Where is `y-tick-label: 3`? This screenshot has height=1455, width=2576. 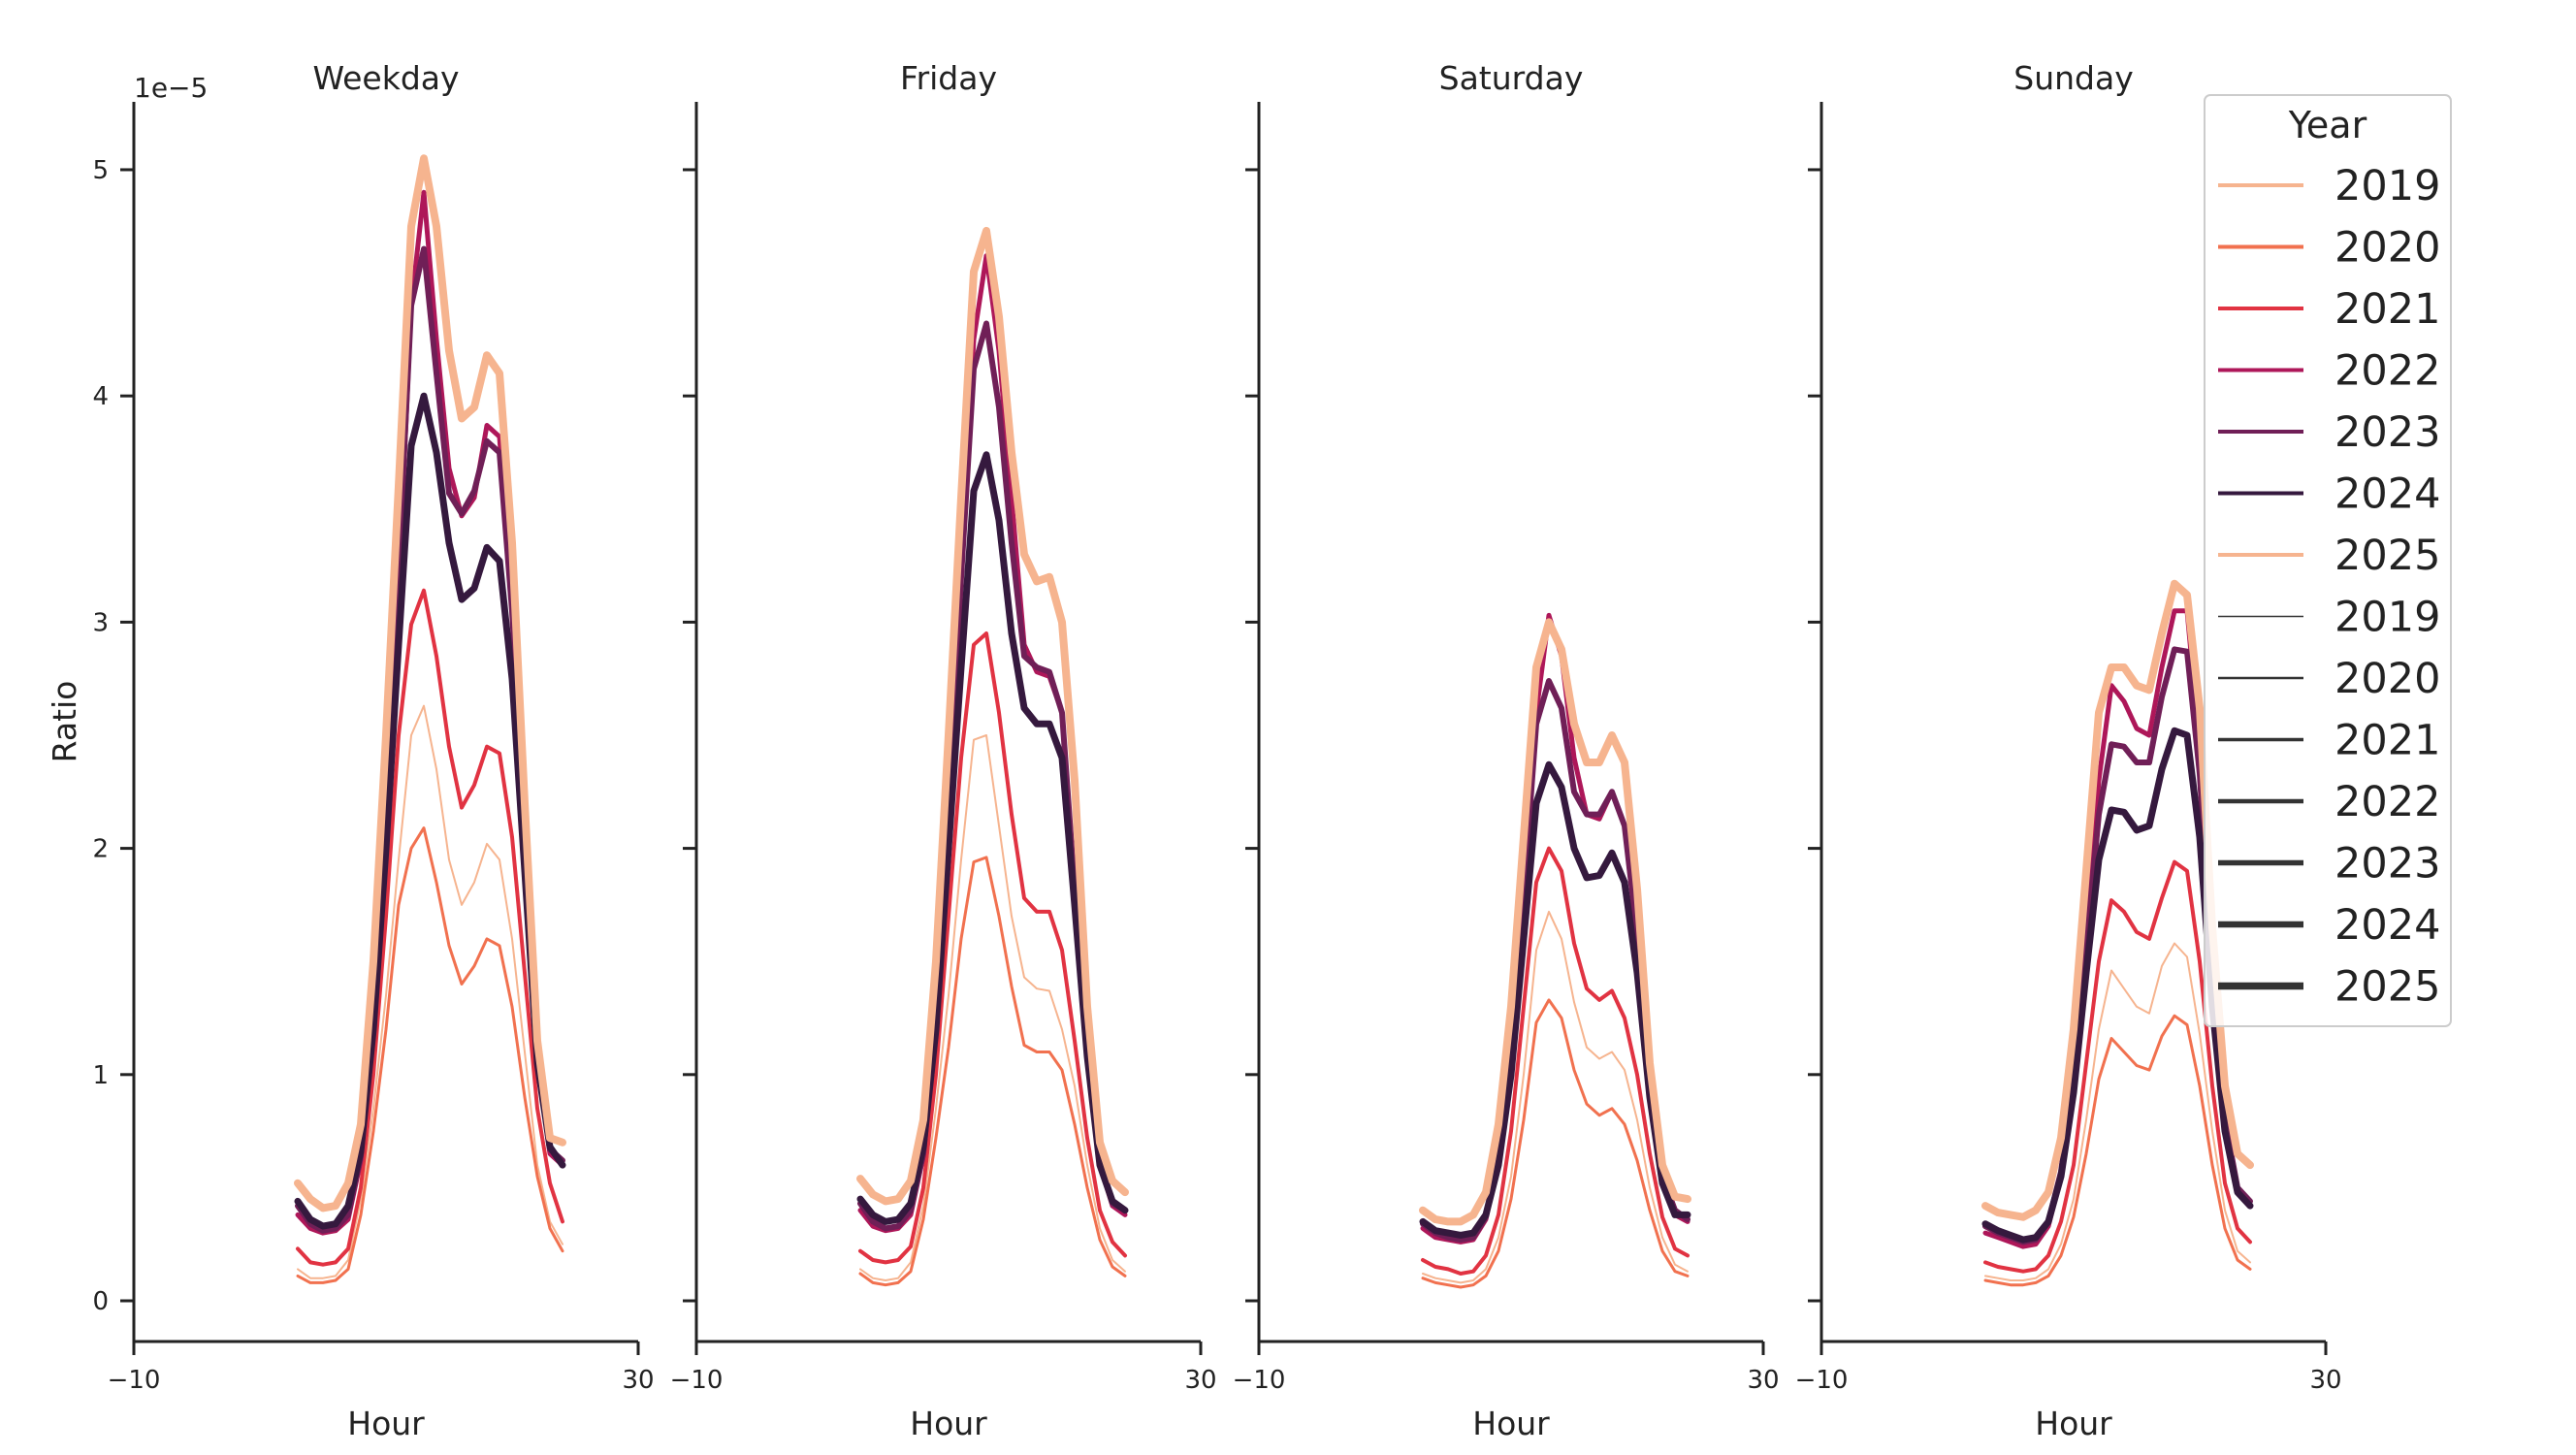 y-tick-label: 3 is located at coordinates (100, 622).